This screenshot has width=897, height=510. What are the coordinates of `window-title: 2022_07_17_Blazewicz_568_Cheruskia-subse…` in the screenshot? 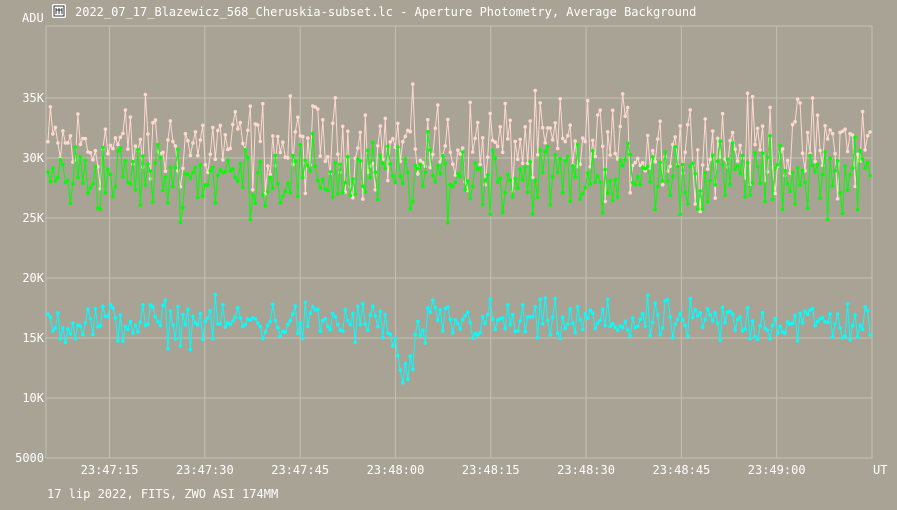 It's located at (386, 12).